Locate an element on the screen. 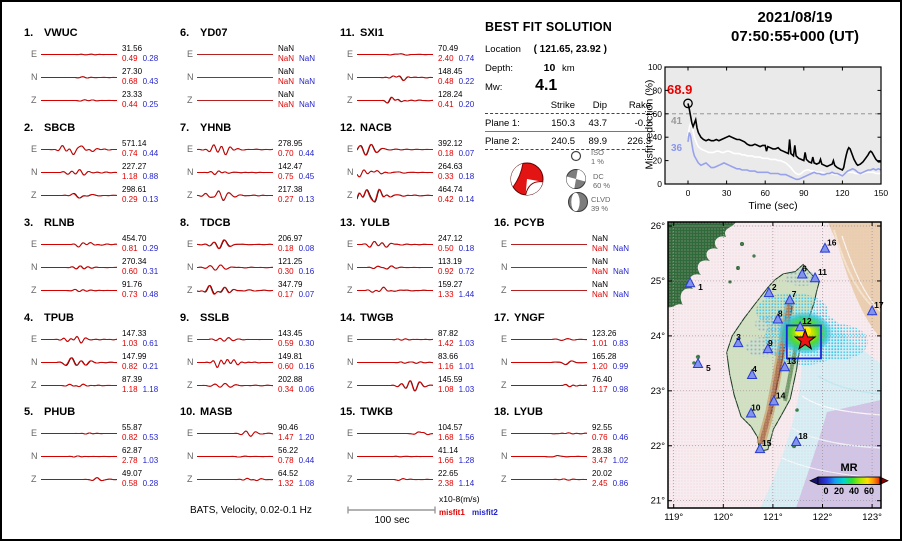  misfit1-value: 1.68 is located at coordinates (446, 437).